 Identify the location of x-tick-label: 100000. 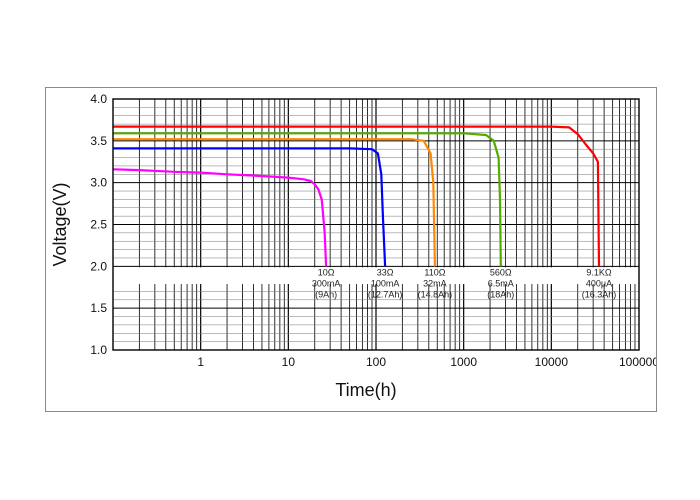
(637, 362).